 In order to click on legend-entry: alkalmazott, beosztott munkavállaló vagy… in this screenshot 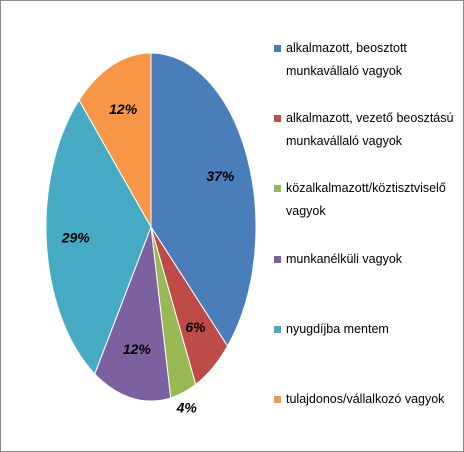, I will do `click(364, 60)`.